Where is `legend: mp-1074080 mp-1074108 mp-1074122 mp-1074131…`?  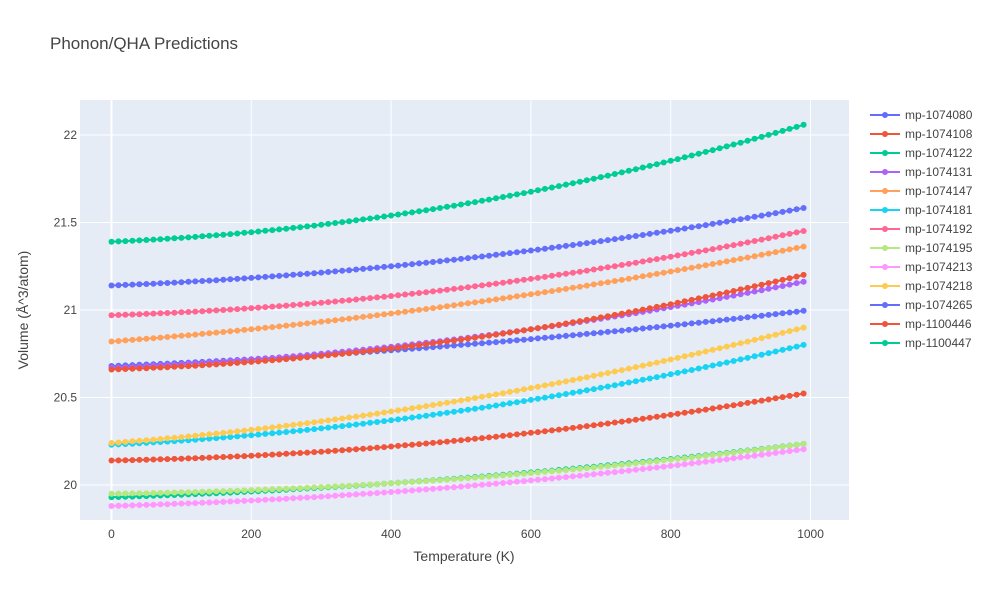 legend: mp-1074080 mp-1074108 mp-1074122 mp-1074131… is located at coordinates (921, 229).